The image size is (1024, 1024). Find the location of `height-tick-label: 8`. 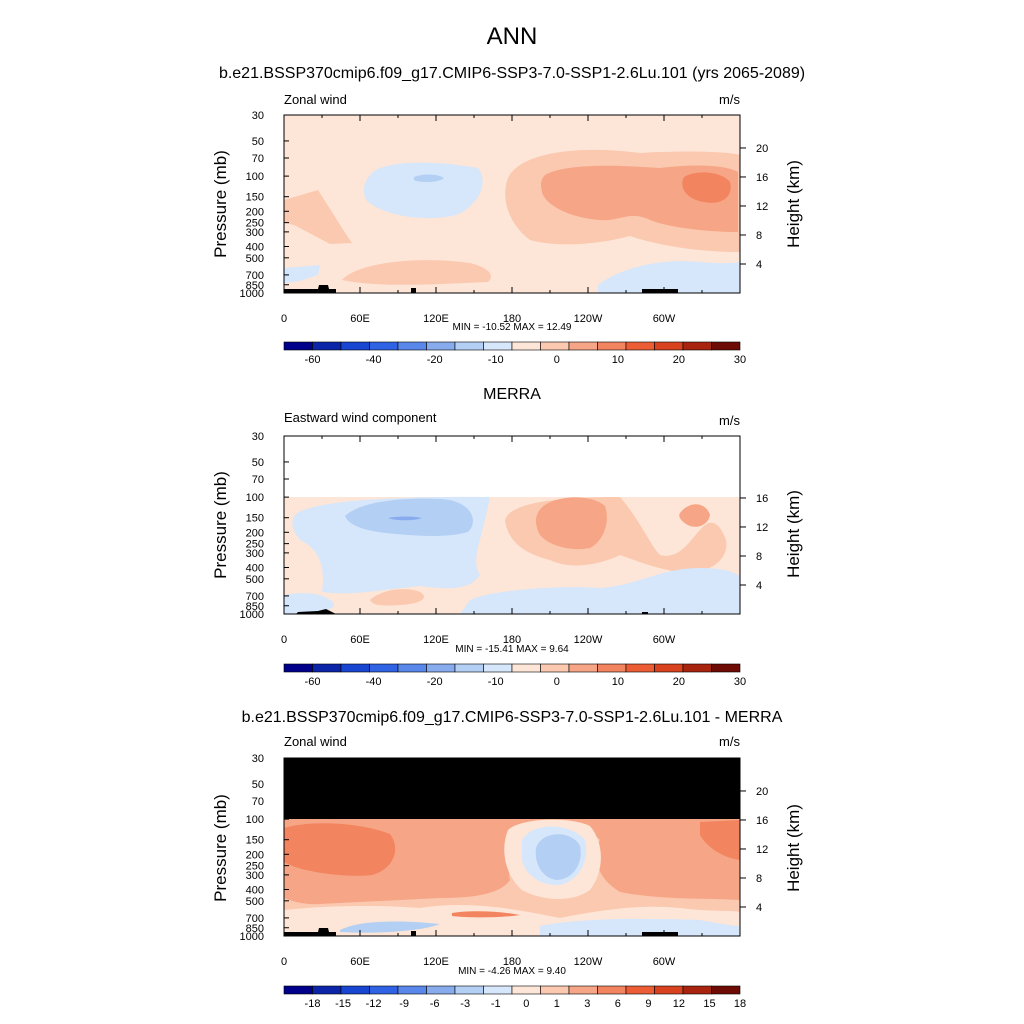

height-tick-label: 8 is located at coordinates (759, 236).